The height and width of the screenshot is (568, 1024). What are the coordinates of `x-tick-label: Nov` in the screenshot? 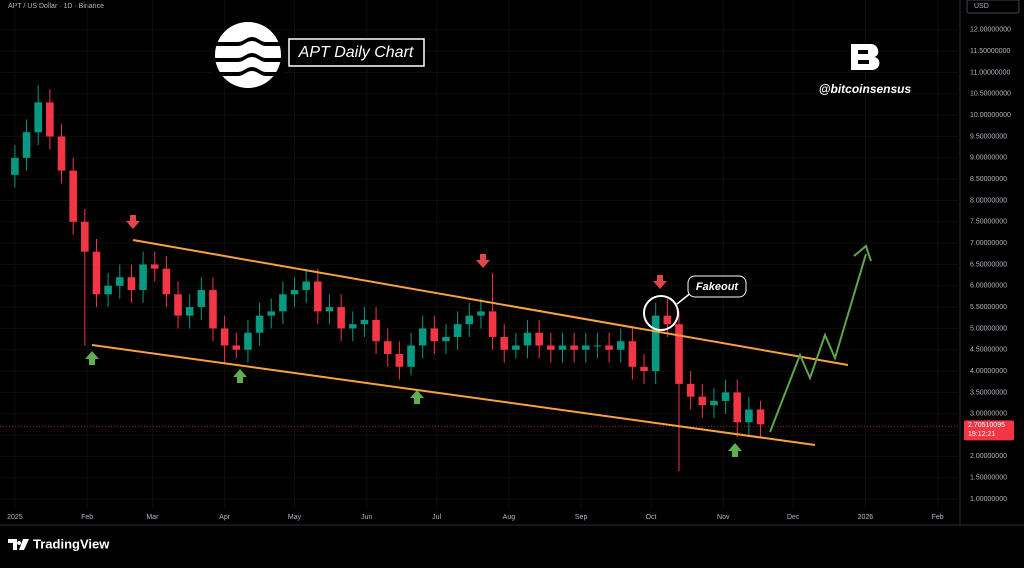 It's located at (723, 517).